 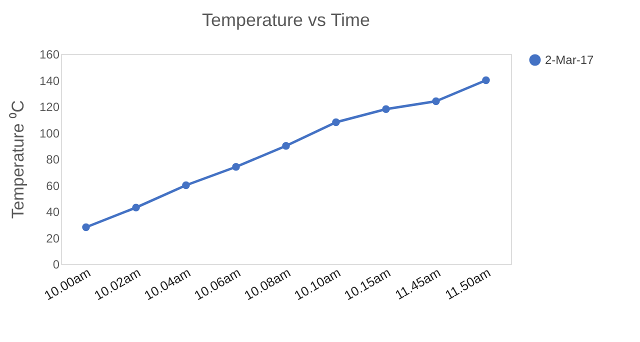 I want to click on y-tick-label: 40, so click(x=53, y=212).